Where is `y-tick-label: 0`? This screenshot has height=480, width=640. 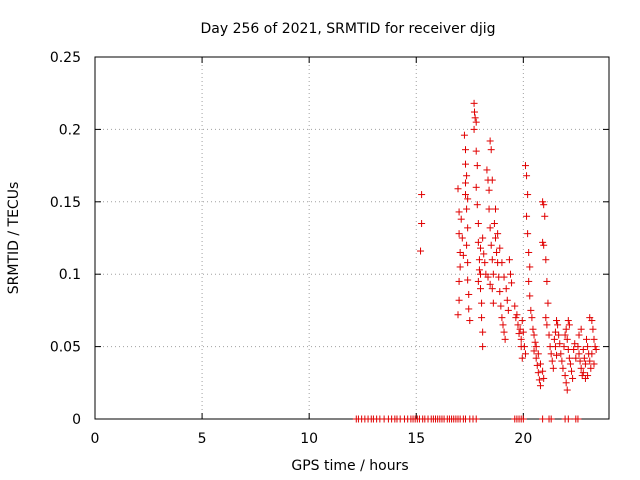 y-tick-label: 0 is located at coordinates (76, 420).